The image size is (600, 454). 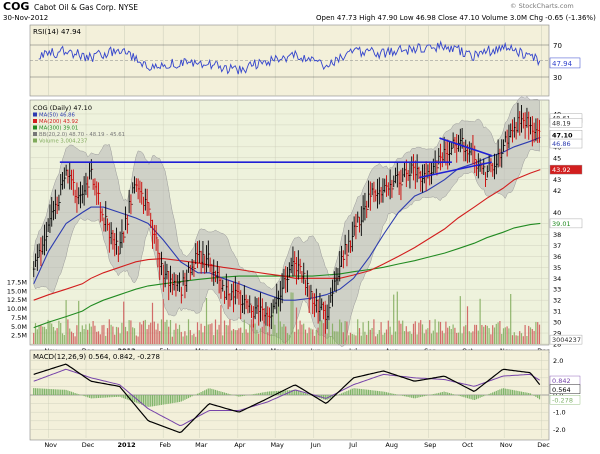 What do you see at coordinates (562, 64) in the screenshot?
I see `rsi-tag-text: 47.94` at bounding box center [562, 64].